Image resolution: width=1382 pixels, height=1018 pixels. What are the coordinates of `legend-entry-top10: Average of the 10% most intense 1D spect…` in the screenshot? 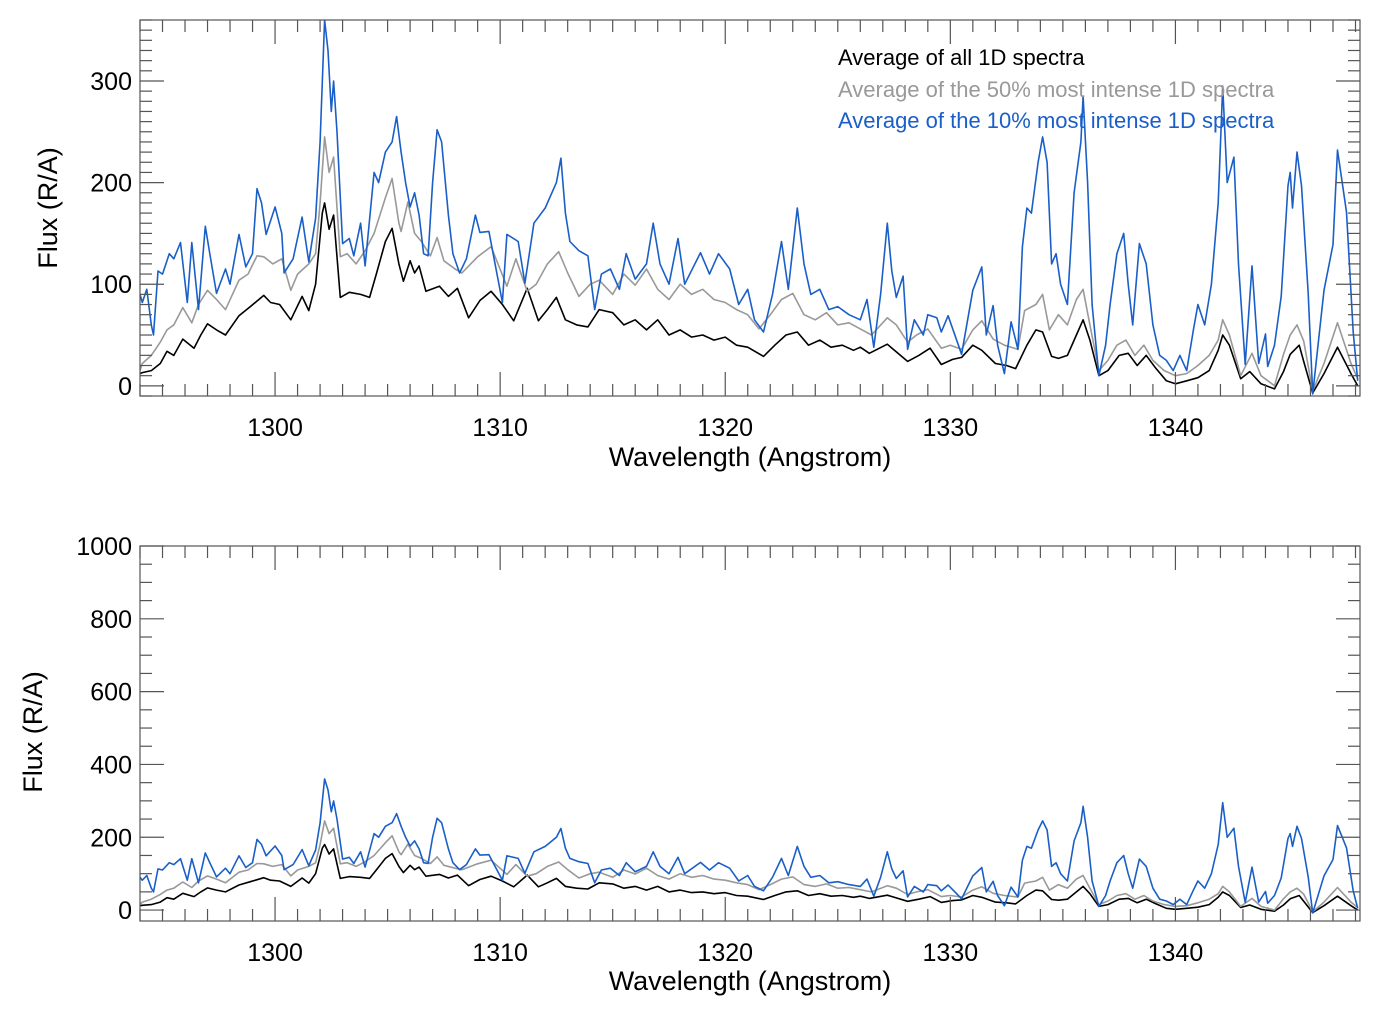 It's located at (1056, 120).